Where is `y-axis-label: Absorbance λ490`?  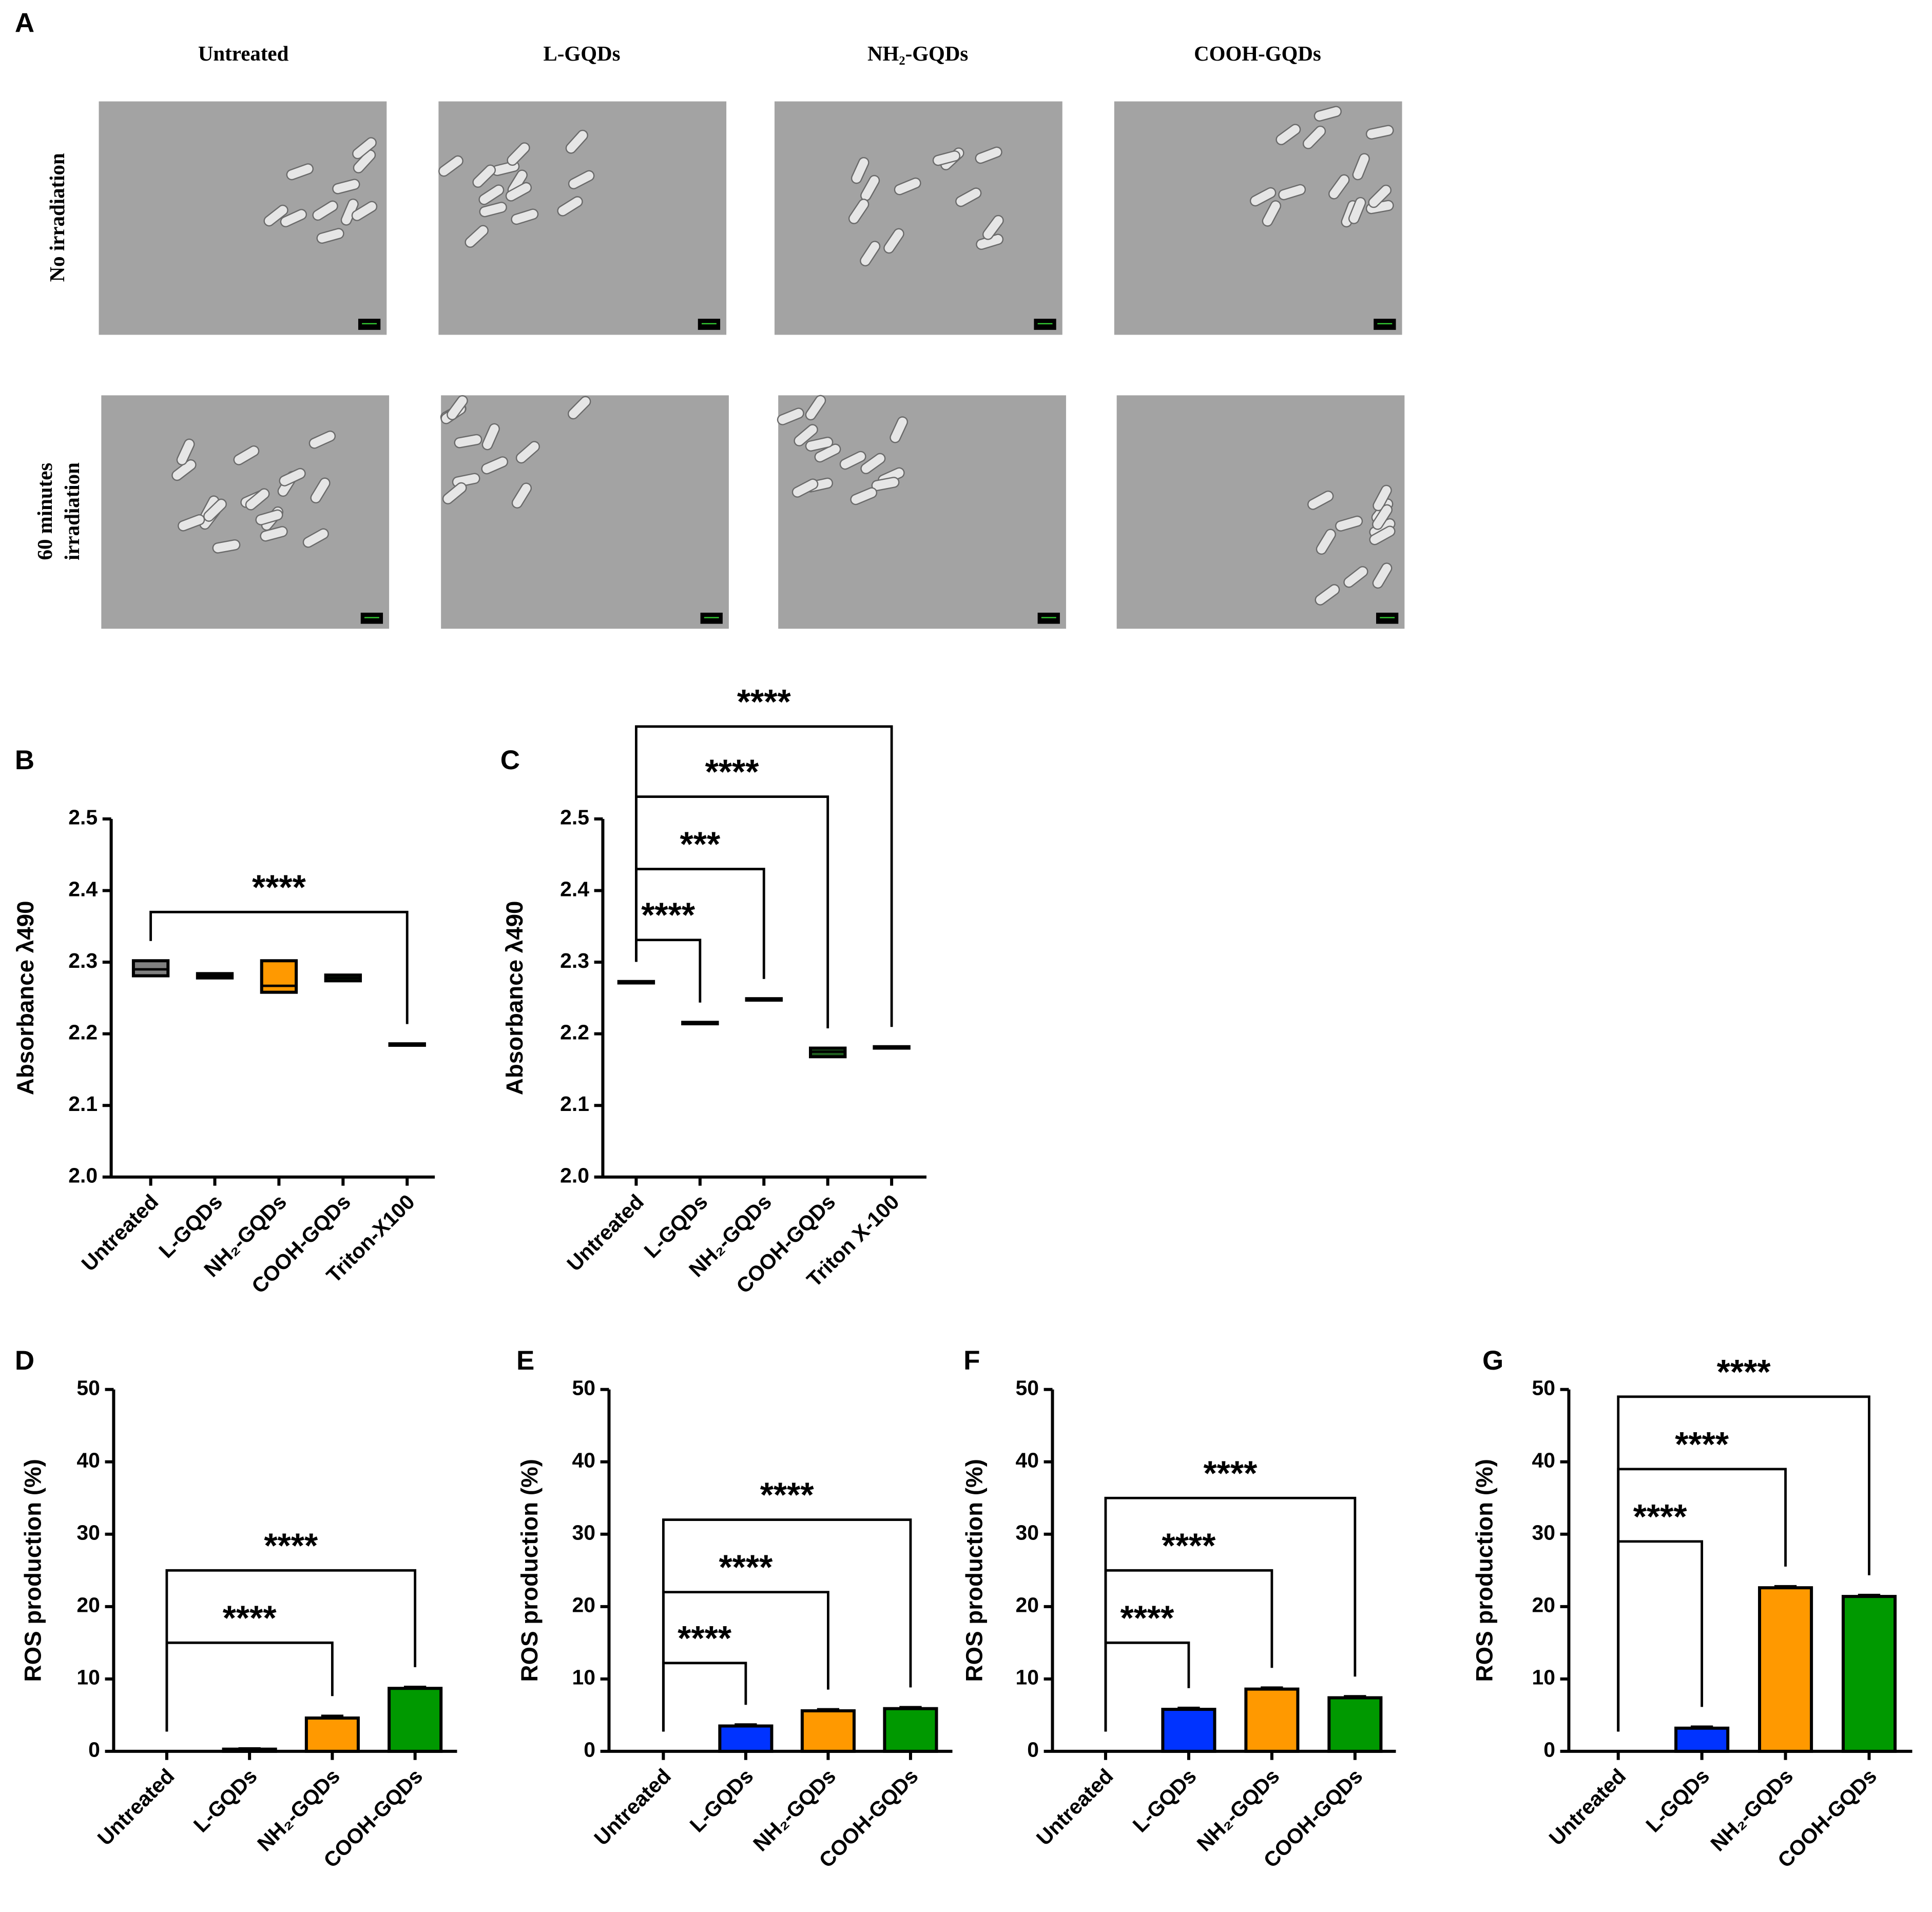 y-axis-label: Absorbance λ490 is located at coordinates (514, 998).